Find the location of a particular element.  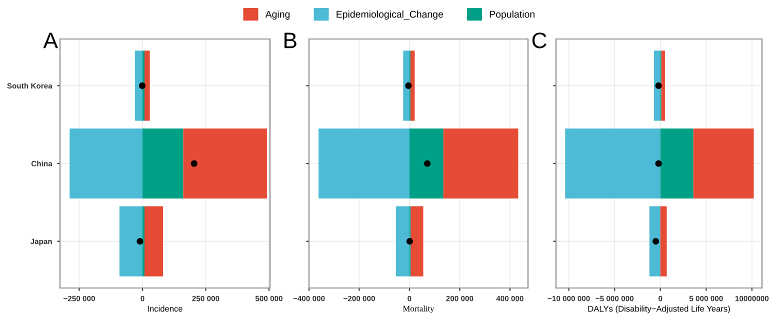

legend-label: Population is located at coordinates (512, 15).